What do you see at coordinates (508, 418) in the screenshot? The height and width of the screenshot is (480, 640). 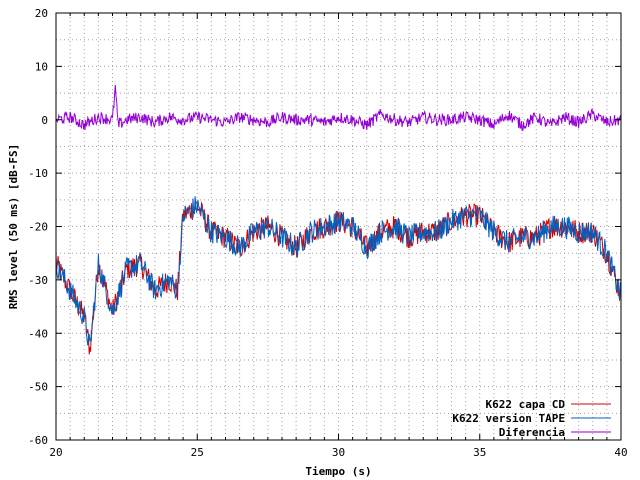 I see `legend-label: K622 version TAPE` at bounding box center [508, 418].